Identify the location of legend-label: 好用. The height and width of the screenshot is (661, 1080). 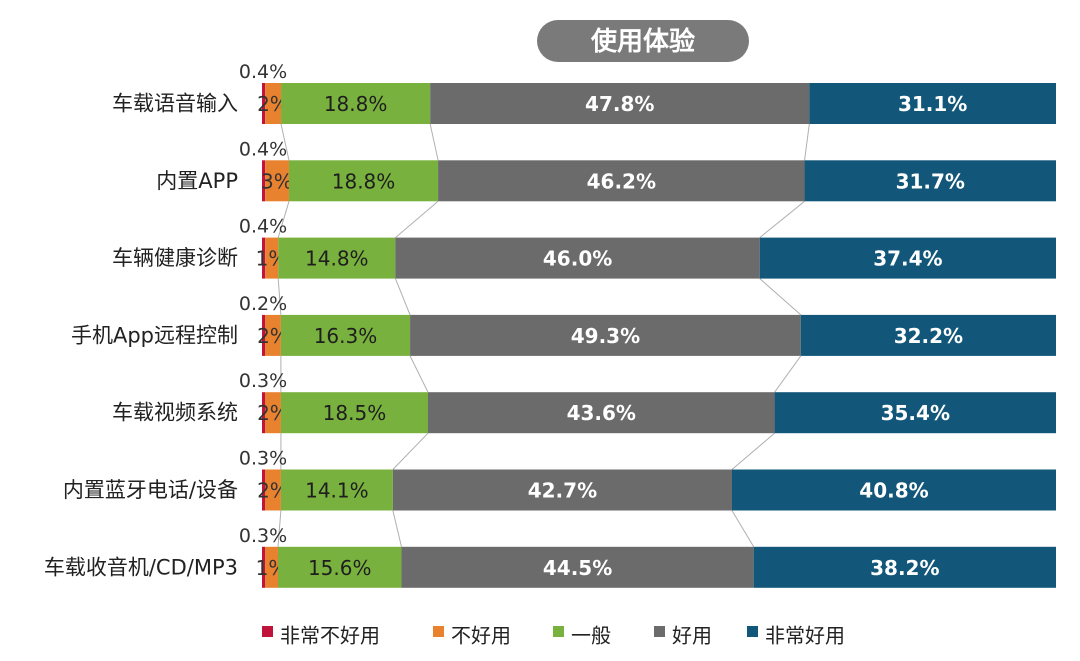
(692, 636).